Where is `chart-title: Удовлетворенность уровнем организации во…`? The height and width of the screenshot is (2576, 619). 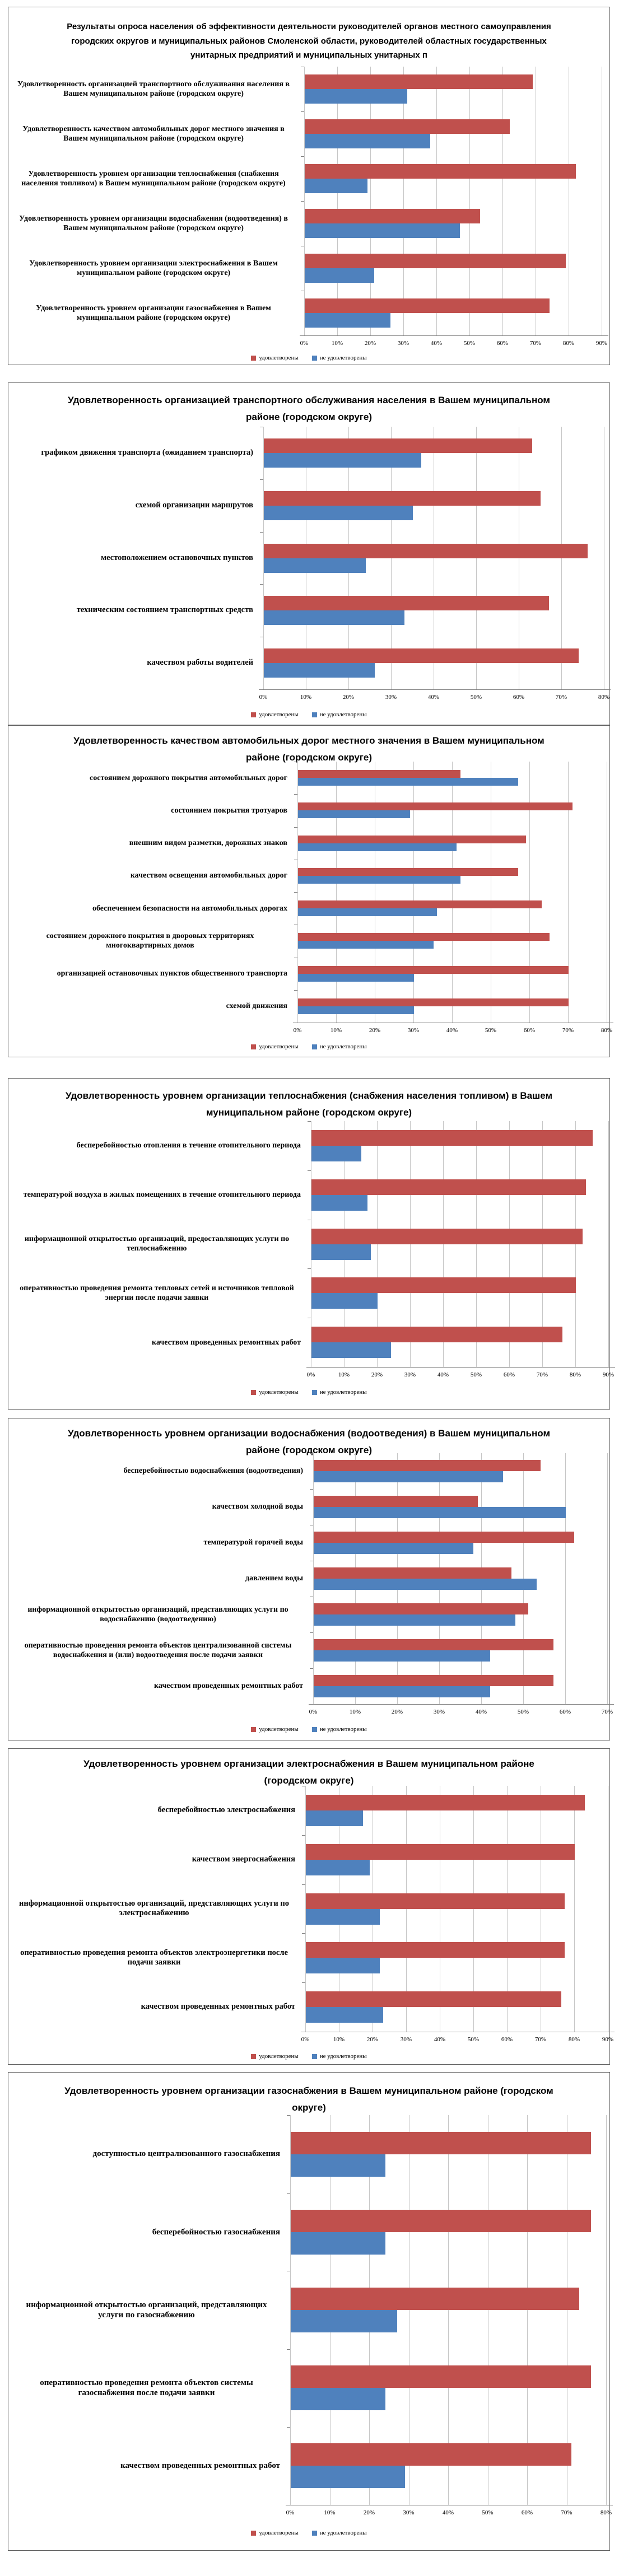
chart-title: Удовлетворенность уровнем организации во… is located at coordinates (309, 1442).